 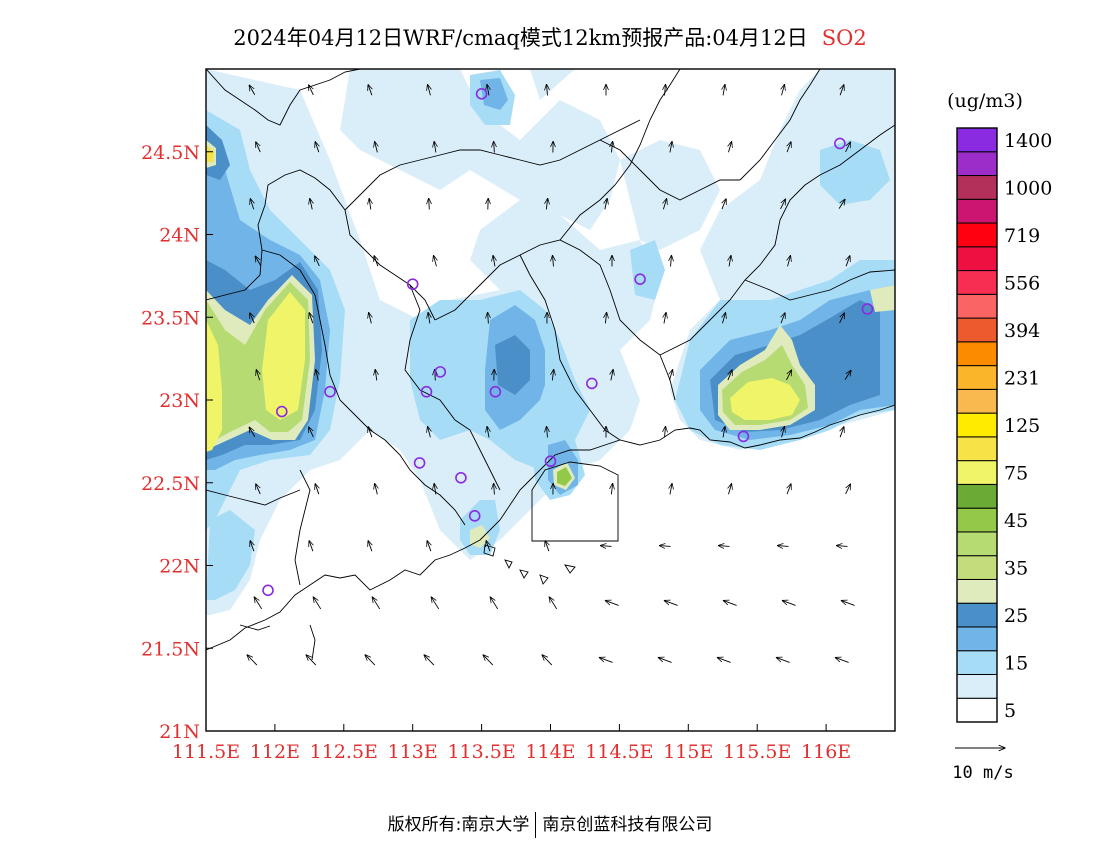 I want to click on conc-region-north, so click(x=413, y=149).